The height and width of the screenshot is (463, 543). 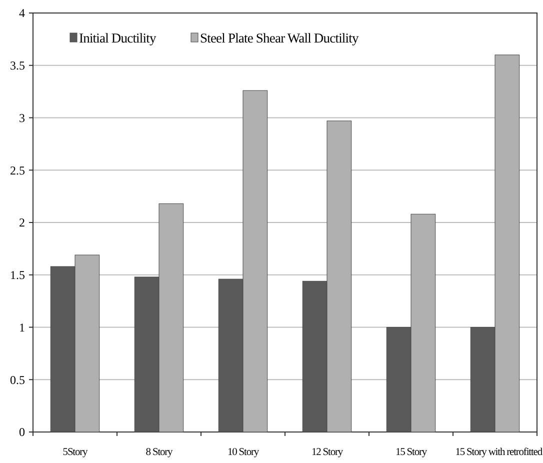 What do you see at coordinates (17, 275) in the screenshot?
I see `y-tick-label: 1.5` at bounding box center [17, 275].